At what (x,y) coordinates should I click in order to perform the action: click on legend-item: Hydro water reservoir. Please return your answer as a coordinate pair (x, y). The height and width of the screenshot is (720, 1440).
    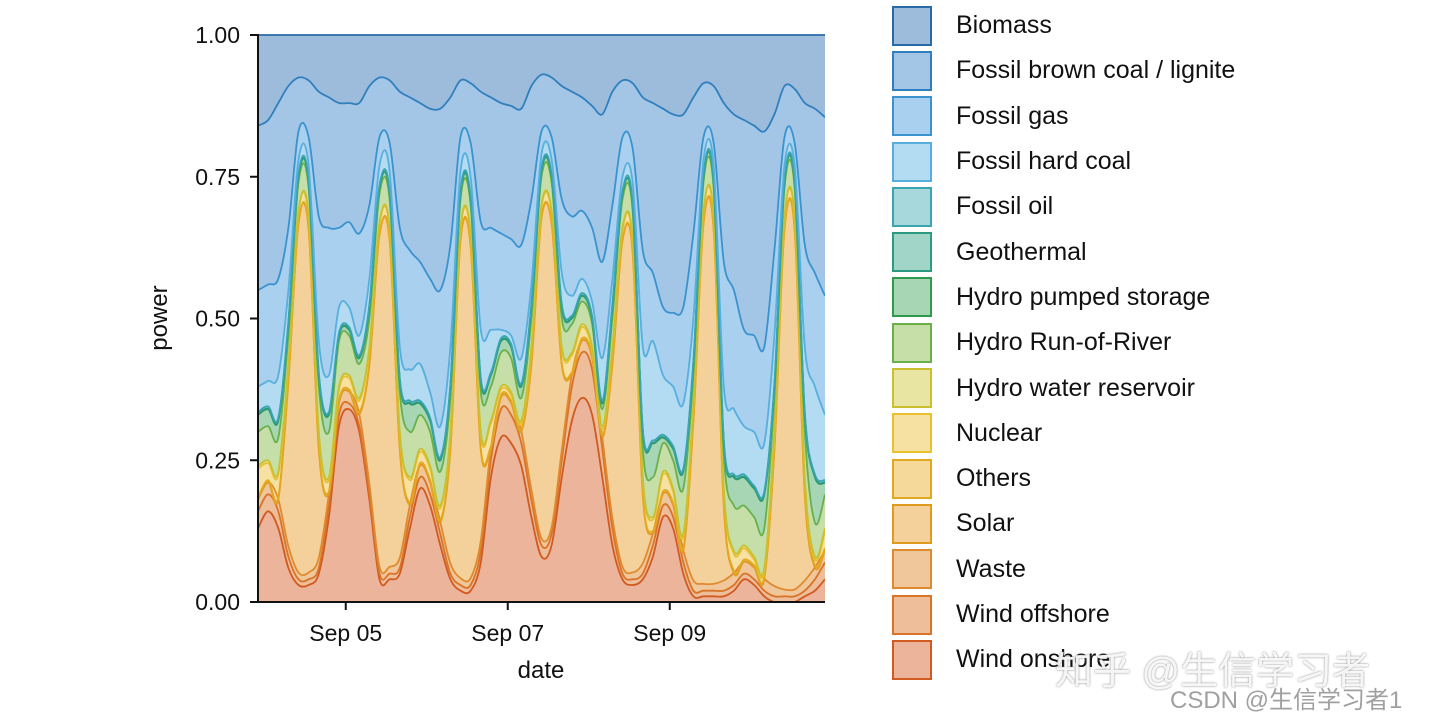
    Looking at the image, I should click on (1063, 387).